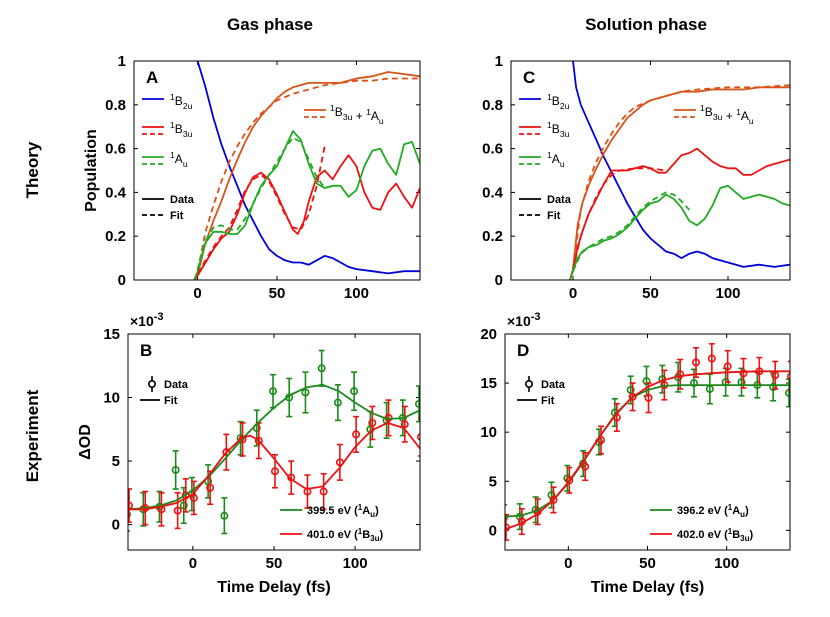 Image resolution: width=830 pixels, height=617 pixels. I want to click on series-1au-fit-line, so click(631, 231).